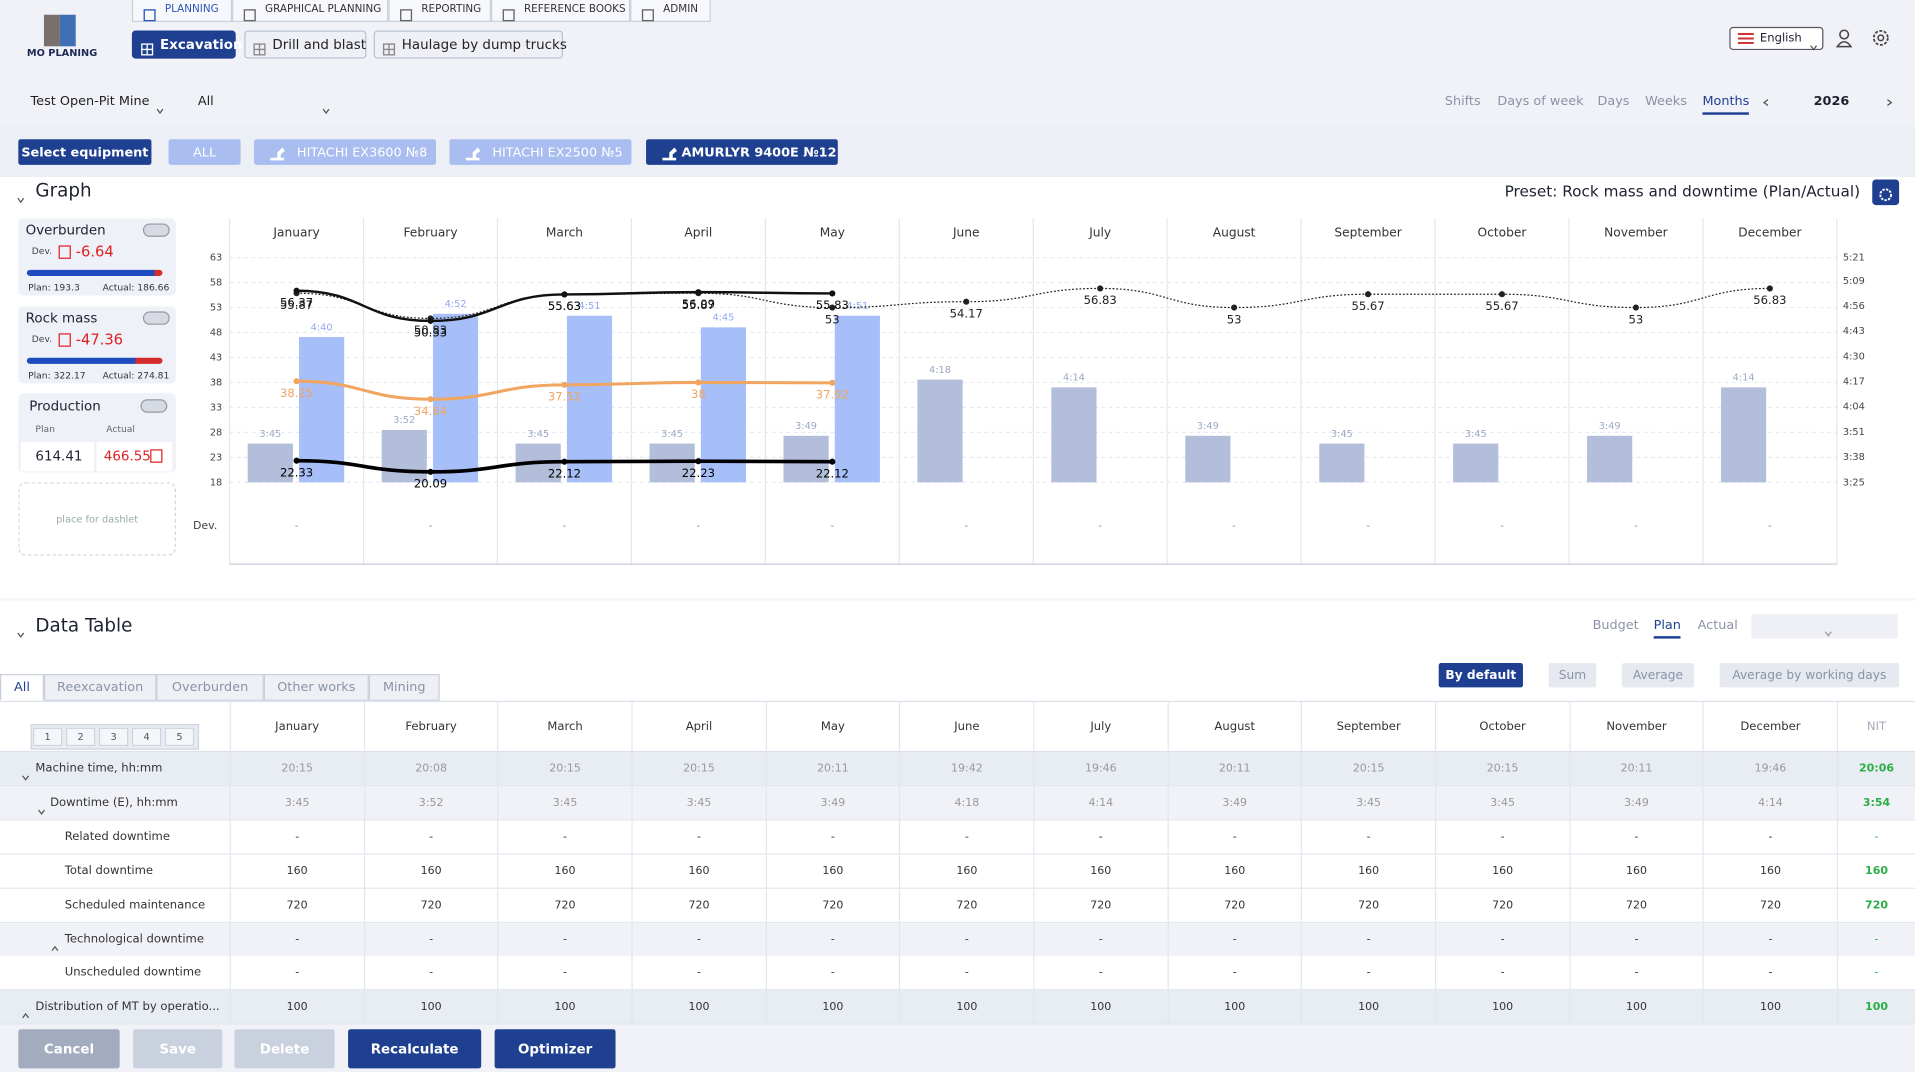  I want to click on aggregation-button: By default, so click(1480, 675).